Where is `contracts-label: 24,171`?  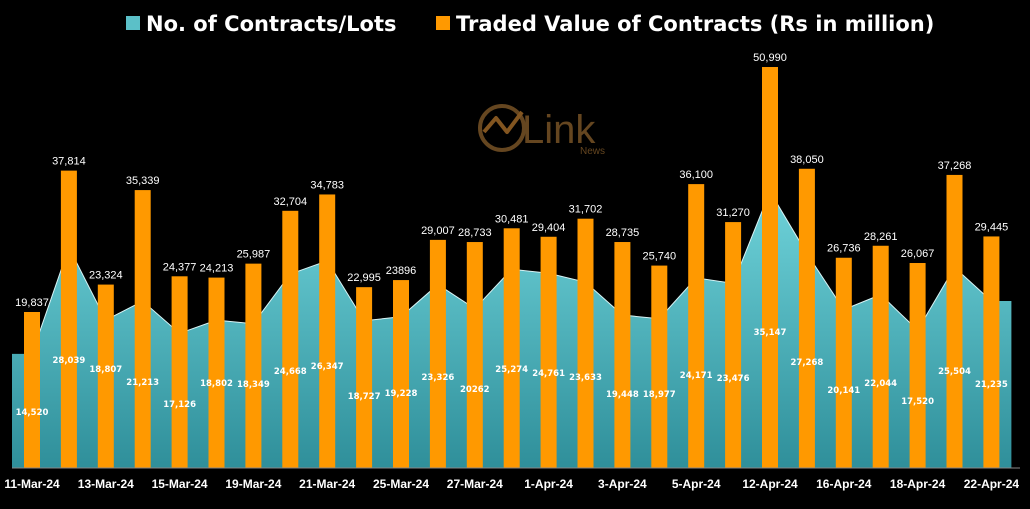
contracts-label: 24,171 is located at coordinates (696, 376).